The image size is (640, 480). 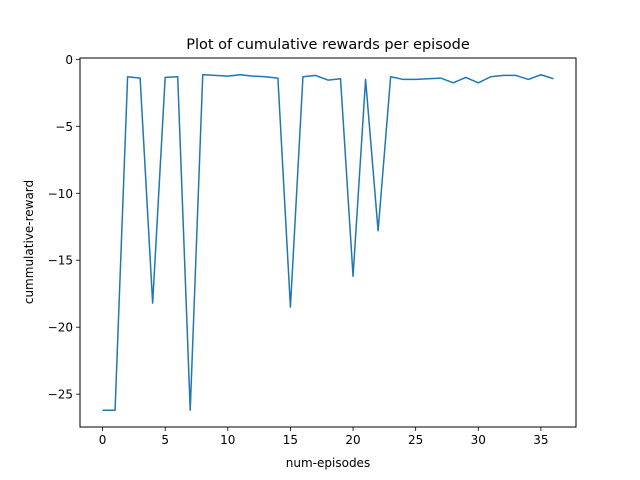 I want to click on x-axis-ticks: 0 5 10 15 20 25 30 35, so click(x=324, y=437).